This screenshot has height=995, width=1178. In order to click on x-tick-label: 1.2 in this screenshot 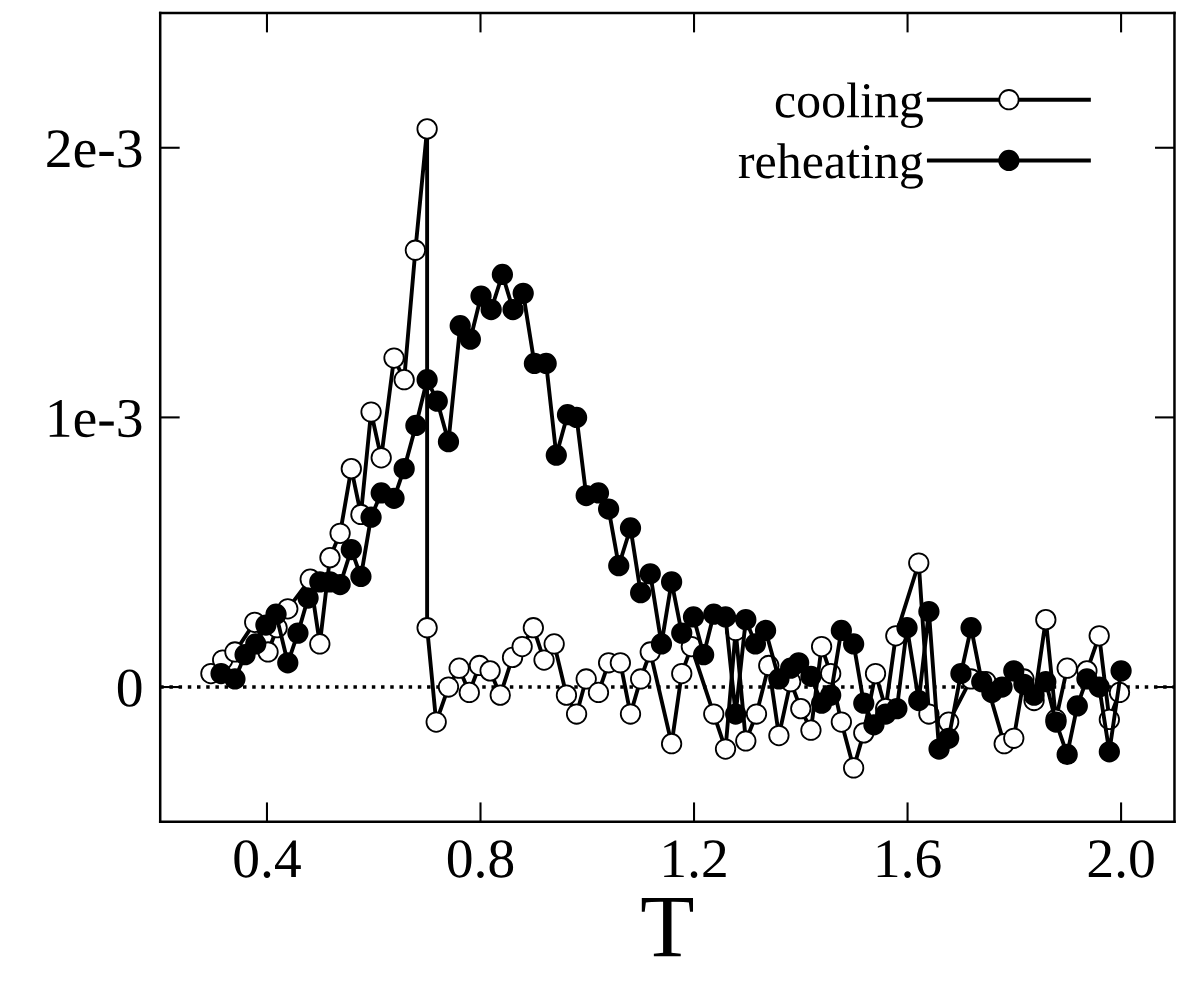, I will do `click(695, 859)`.